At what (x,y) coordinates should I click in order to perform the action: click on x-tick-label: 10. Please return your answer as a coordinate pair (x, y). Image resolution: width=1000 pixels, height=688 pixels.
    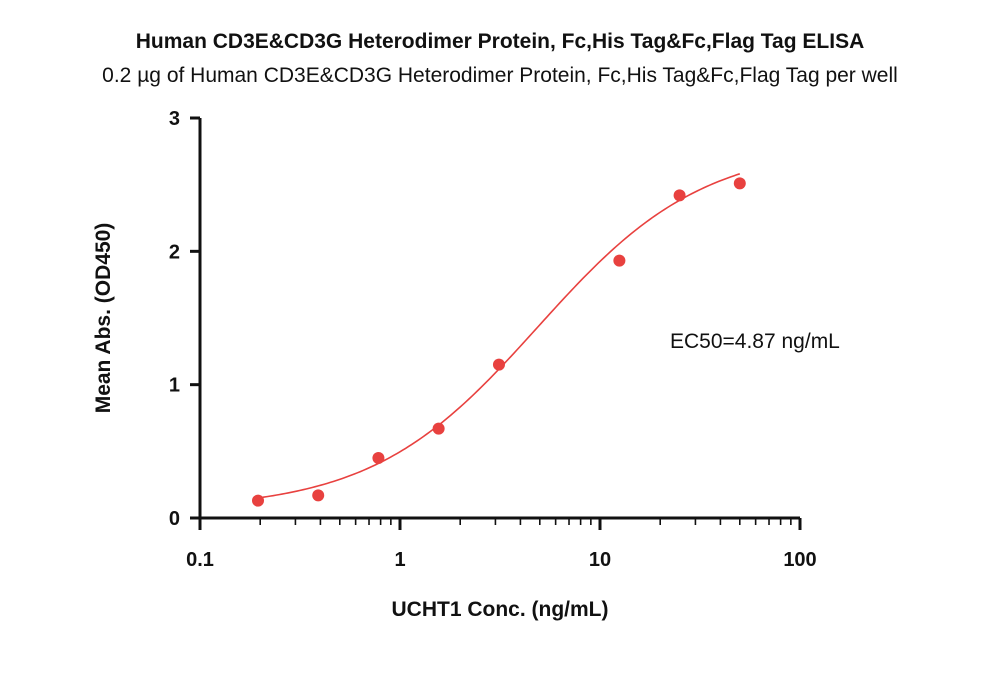
    Looking at the image, I should click on (600, 560).